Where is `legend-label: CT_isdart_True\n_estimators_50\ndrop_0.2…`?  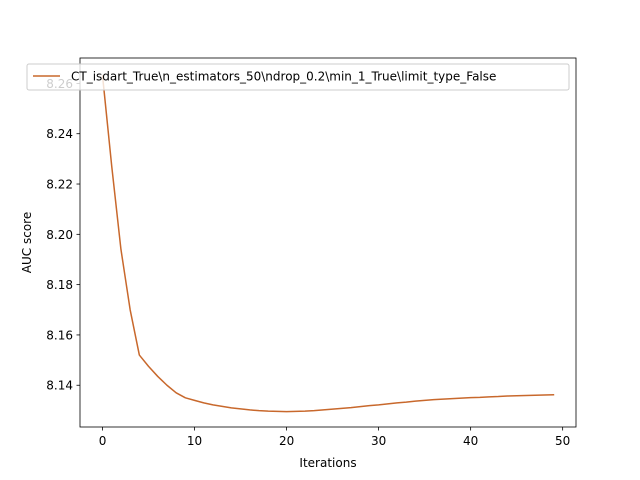 legend-label: CT_isdart_True\n_estimators_50\ndrop_0.2… is located at coordinates (283, 77).